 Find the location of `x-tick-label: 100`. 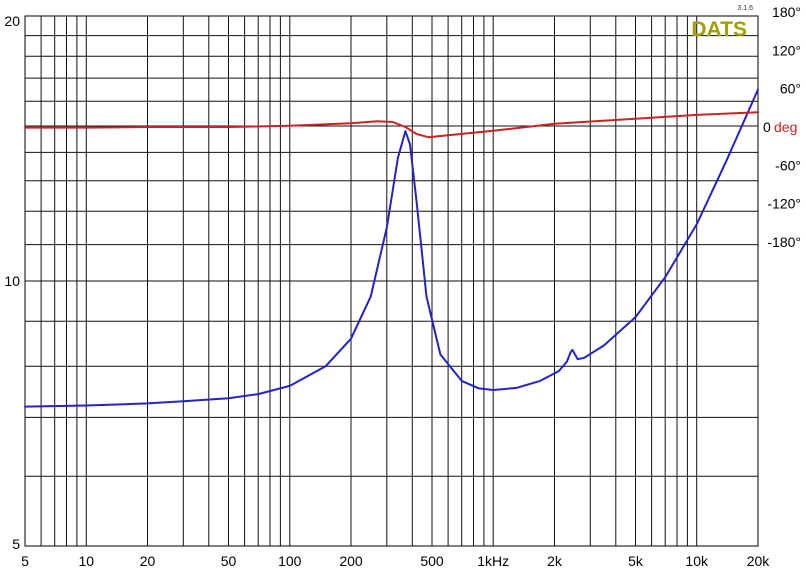

x-tick-label: 100 is located at coordinates (290, 561).